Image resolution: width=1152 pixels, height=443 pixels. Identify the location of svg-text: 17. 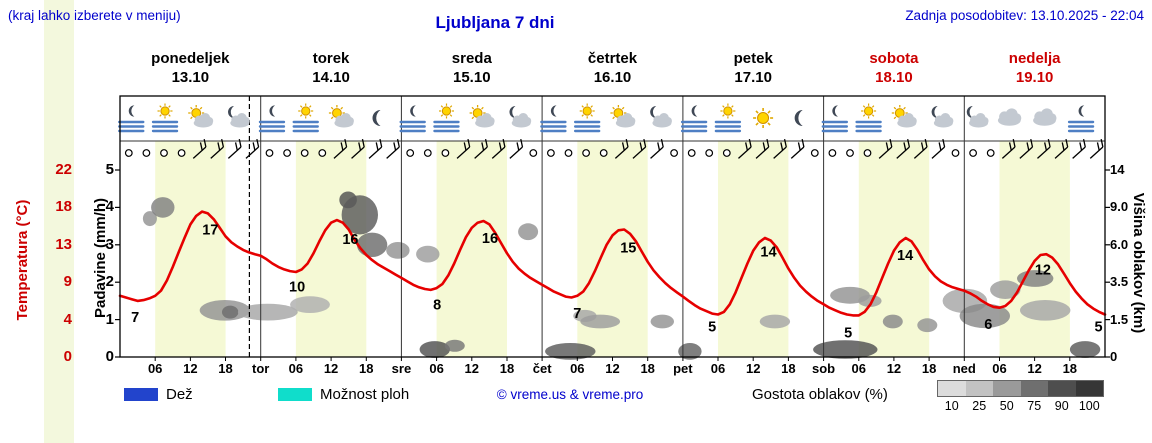
(210, 231).